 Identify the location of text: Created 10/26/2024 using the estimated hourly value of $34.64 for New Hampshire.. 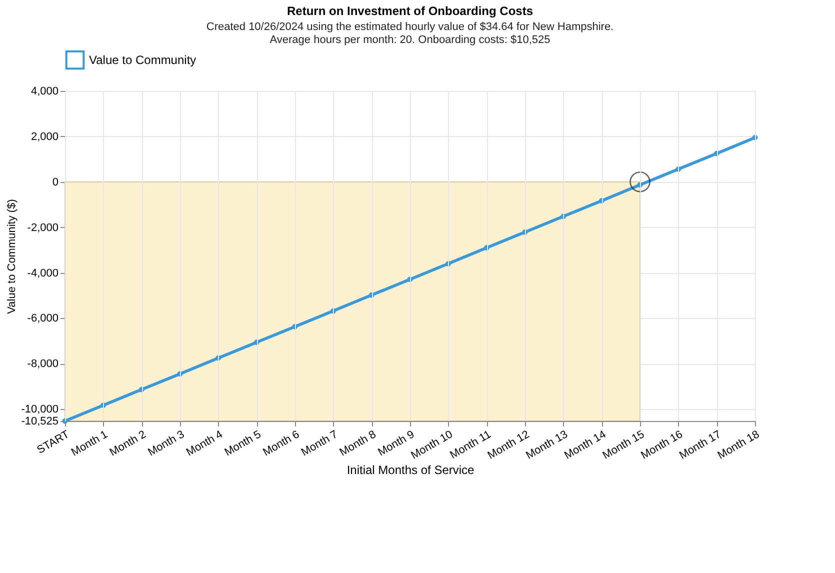
(410, 27).